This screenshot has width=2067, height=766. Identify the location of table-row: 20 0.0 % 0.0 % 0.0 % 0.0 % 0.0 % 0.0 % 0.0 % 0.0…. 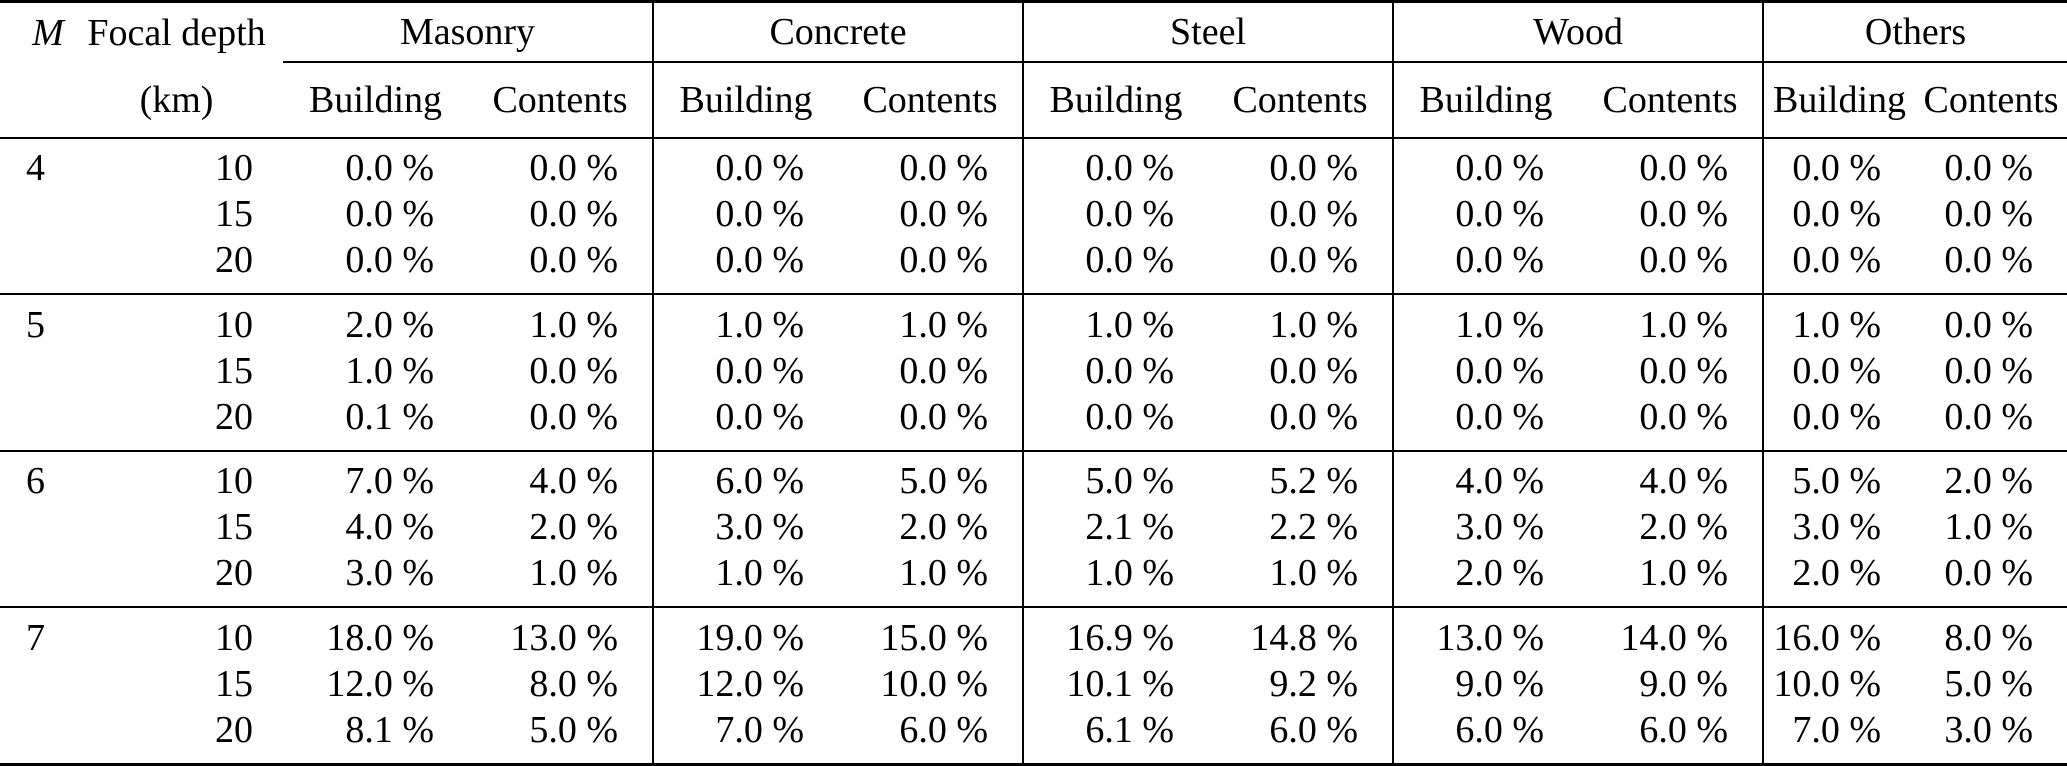
(1033, 266).